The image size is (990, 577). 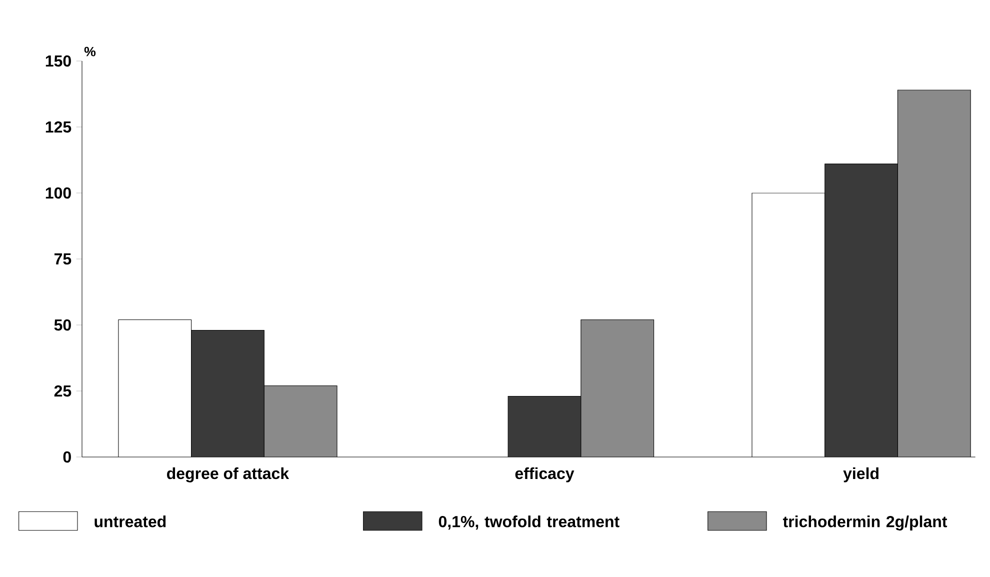 What do you see at coordinates (529, 523) in the screenshot?
I see `legend-label: 0,1%, twofold treatment` at bounding box center [529, 523].